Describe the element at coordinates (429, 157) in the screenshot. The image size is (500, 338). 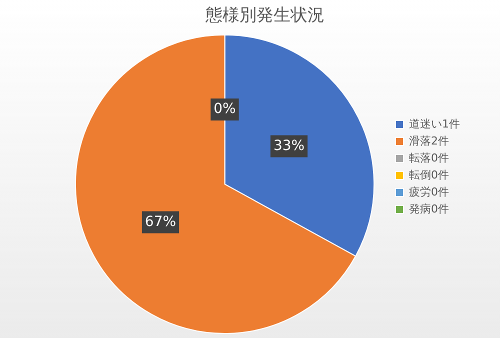
I see `legend-label: 転落0件` at that location.